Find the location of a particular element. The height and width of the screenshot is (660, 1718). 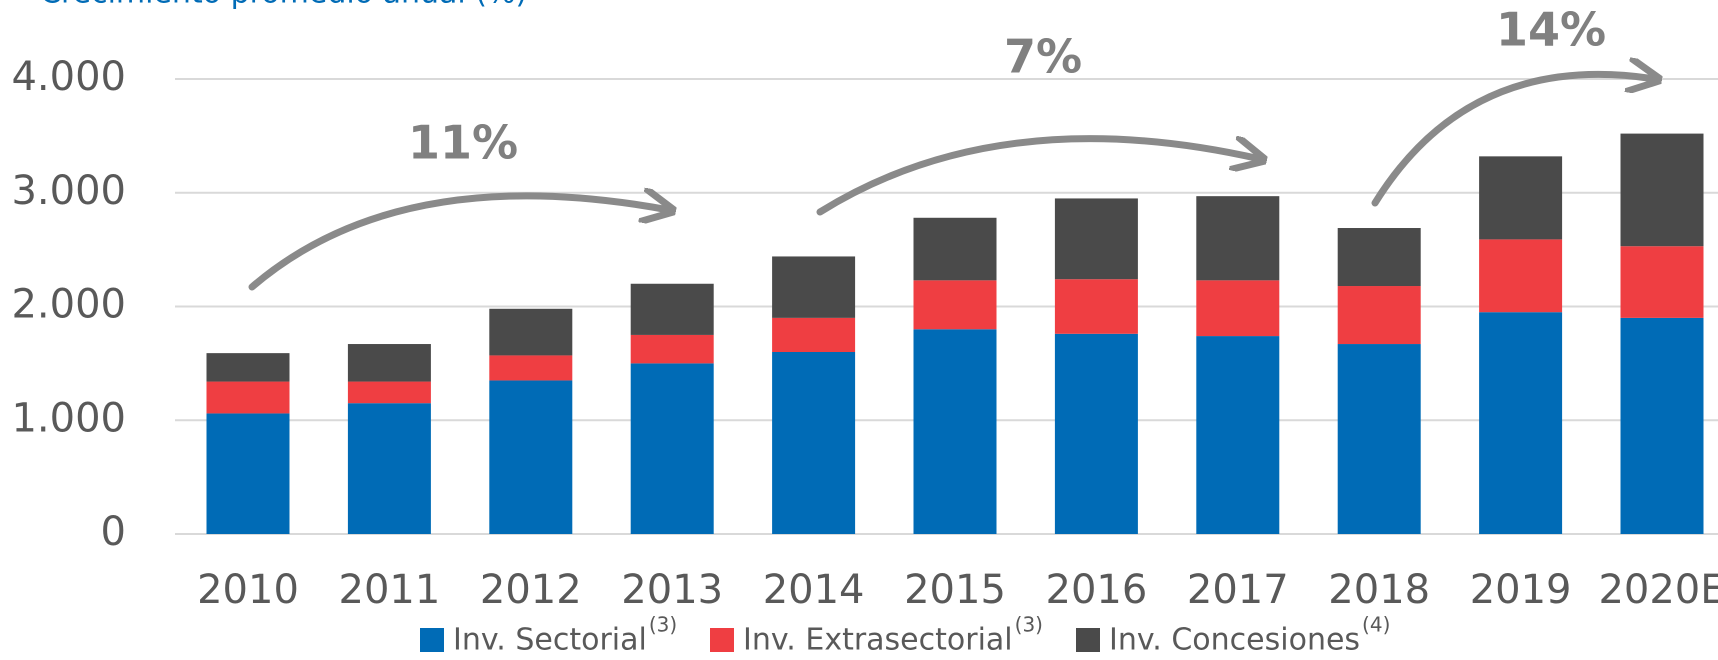

annotation: 7% is located at coordinates (1043, 57).